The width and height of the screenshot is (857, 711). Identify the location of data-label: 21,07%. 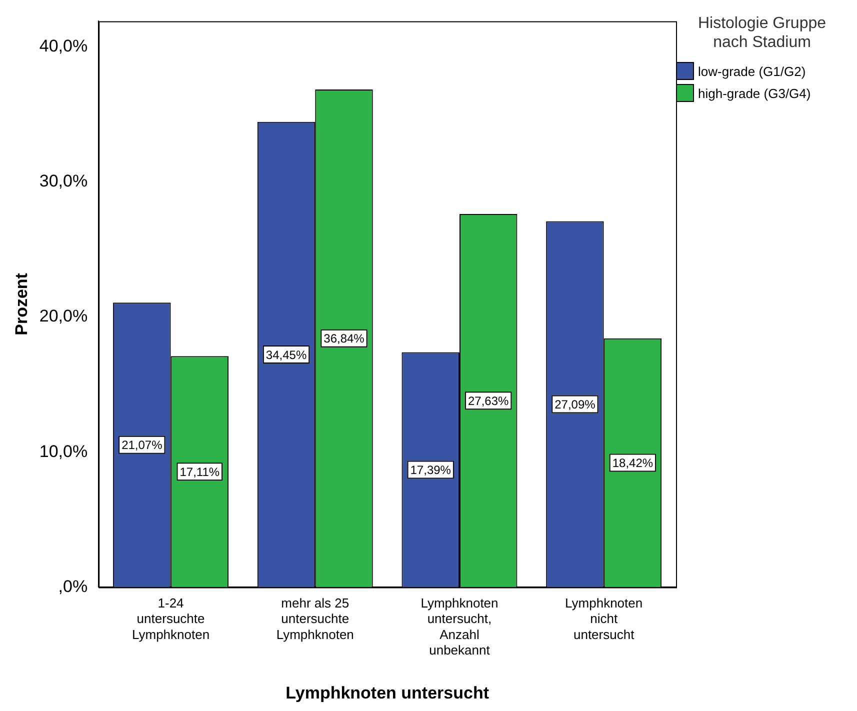
(142, 445).